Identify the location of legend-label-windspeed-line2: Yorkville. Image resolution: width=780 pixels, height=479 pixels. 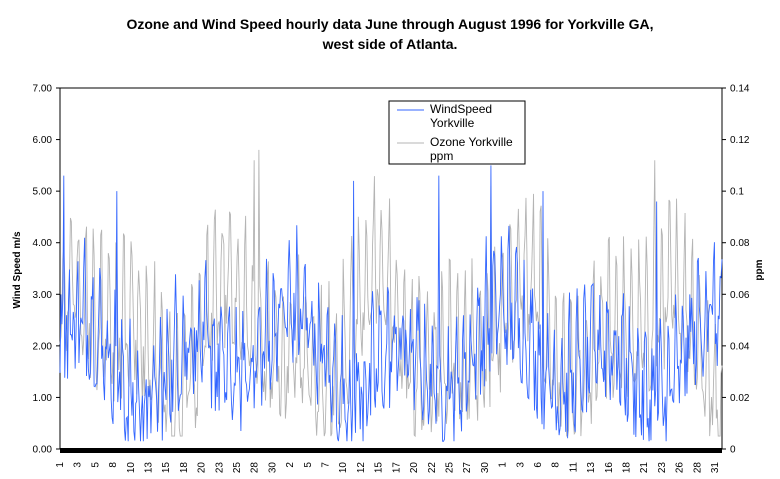
(452, 123).